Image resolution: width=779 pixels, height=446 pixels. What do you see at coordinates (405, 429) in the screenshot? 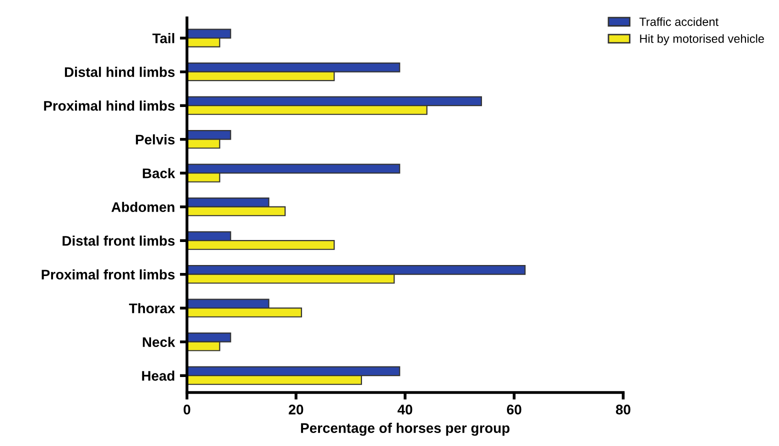
I see `x-axis-title: Percentage of horses per group` at bounding box center [405, 429].